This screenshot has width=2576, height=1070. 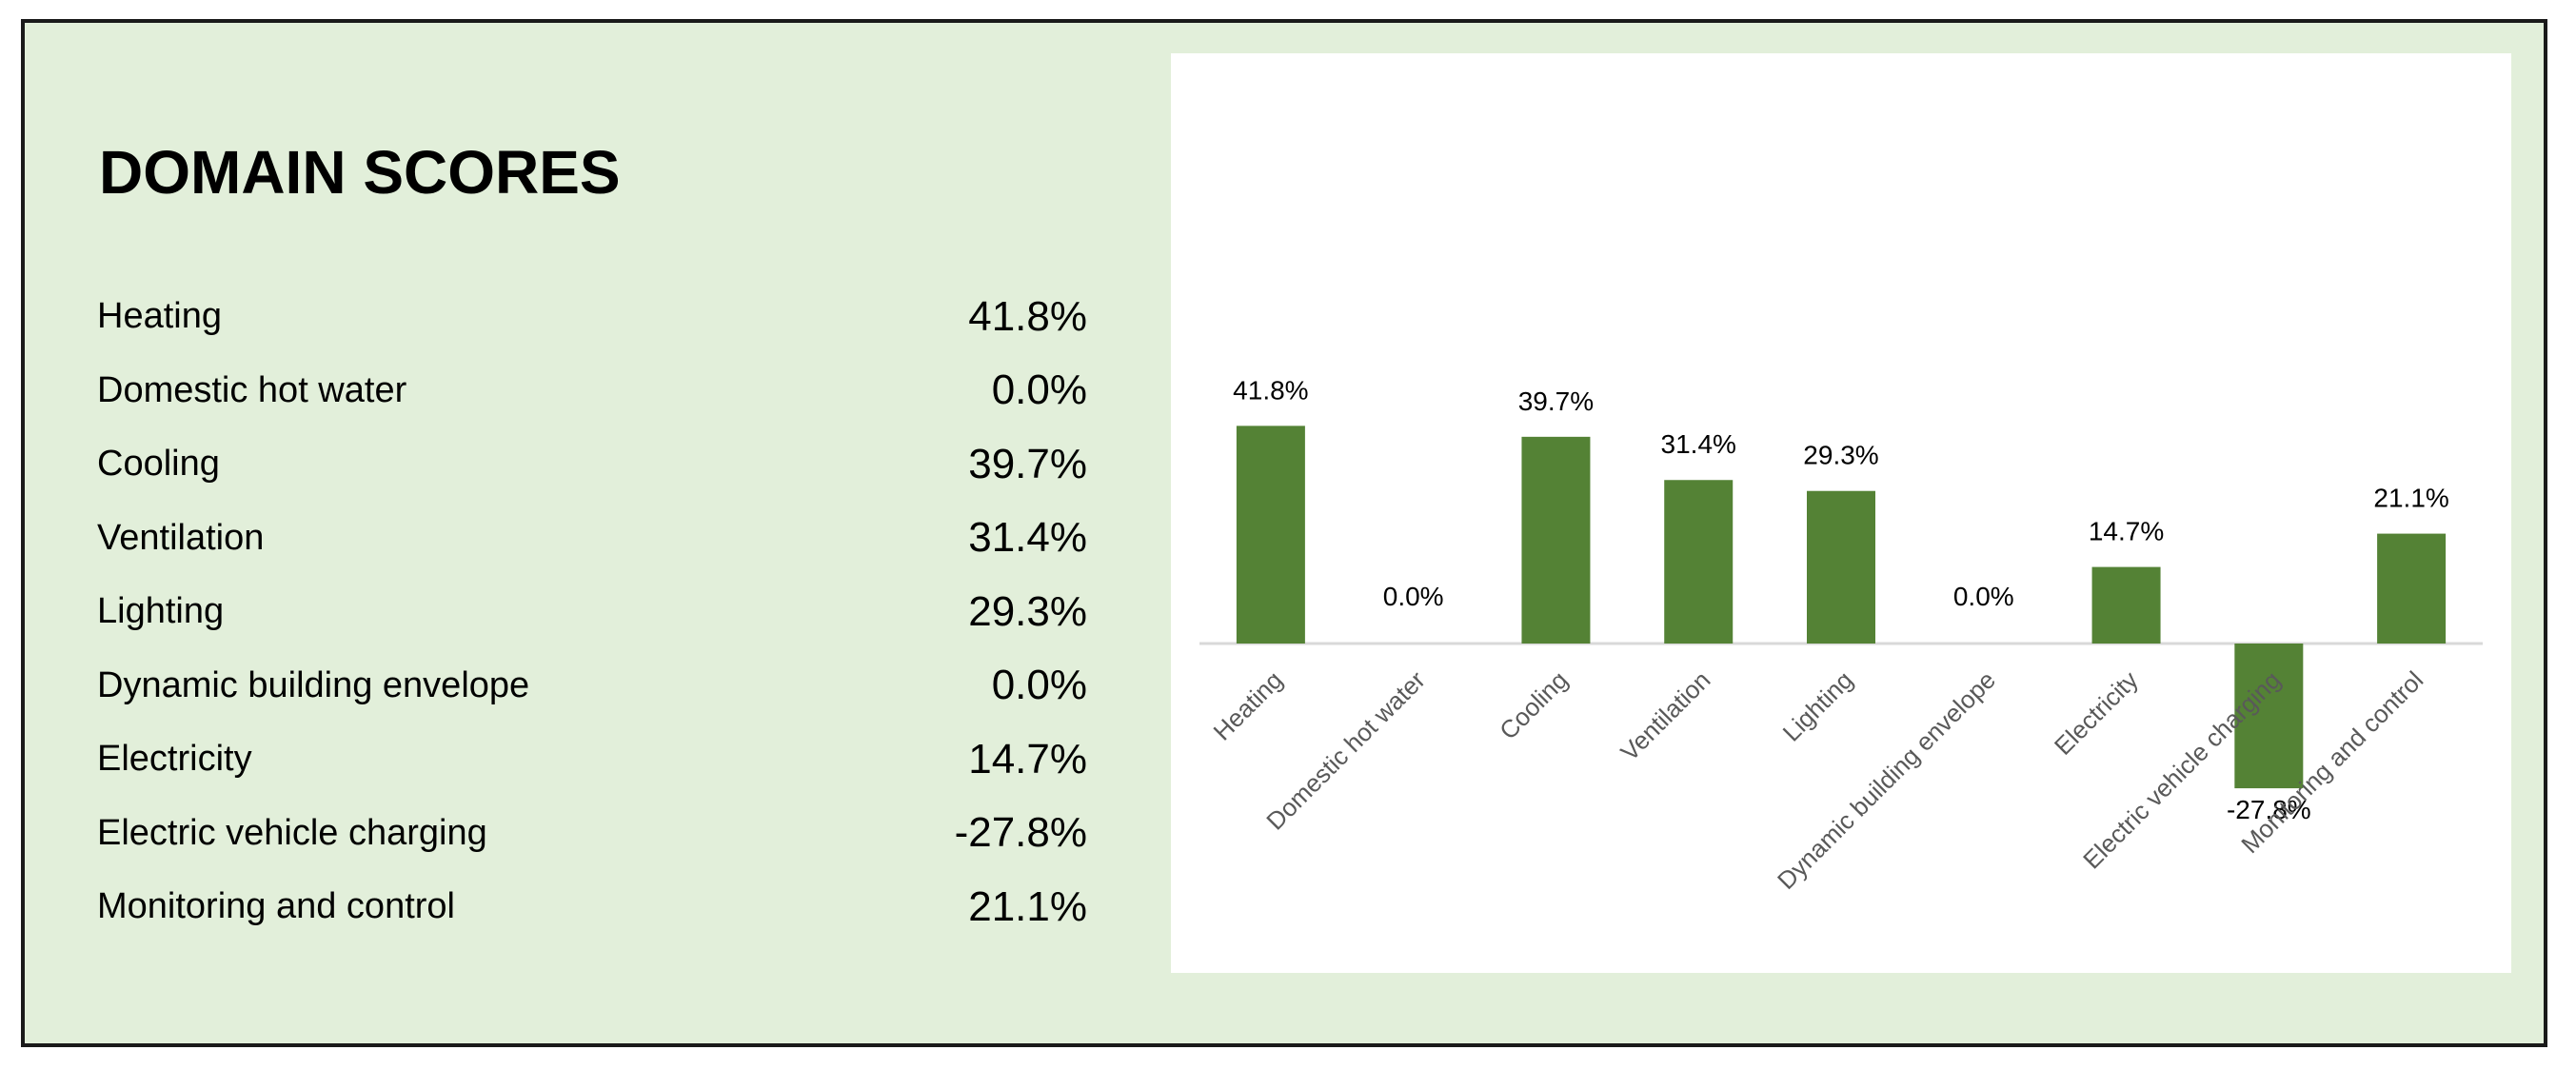 I want to click on score-value: -27.8%, so click(x=1021, y=833).